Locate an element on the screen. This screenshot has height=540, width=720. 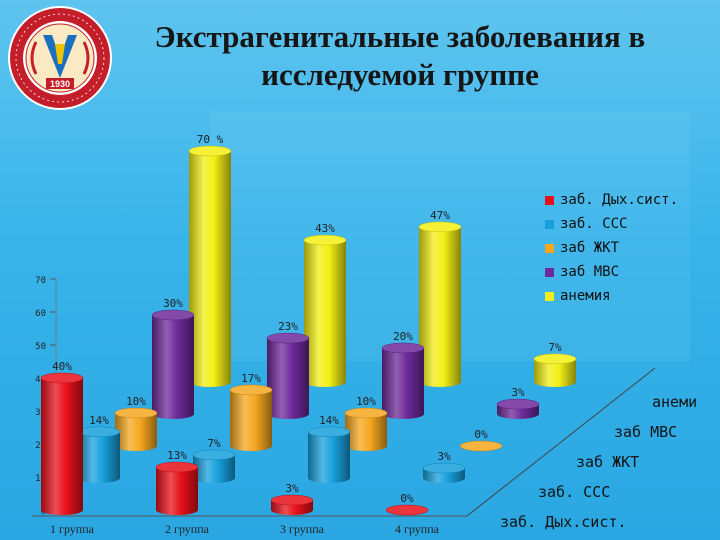
legend-item: заб. ССС is located at coordinates (611, 224).